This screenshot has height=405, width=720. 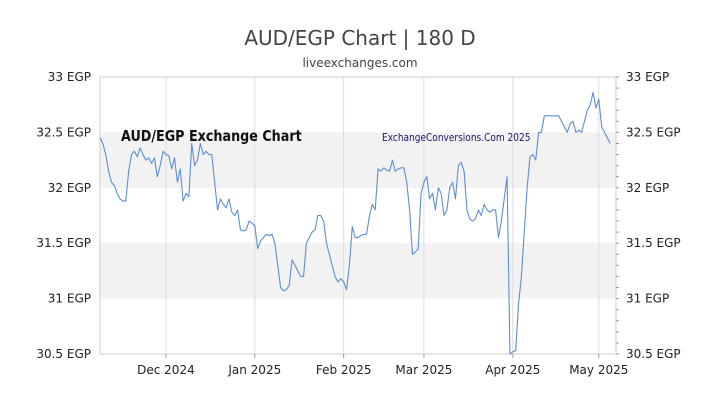 What do you see at coordinates (647, 299) in the screenshot?
I see `y-tick-label-right: 31 EGP` at bounding box center [647, 299].